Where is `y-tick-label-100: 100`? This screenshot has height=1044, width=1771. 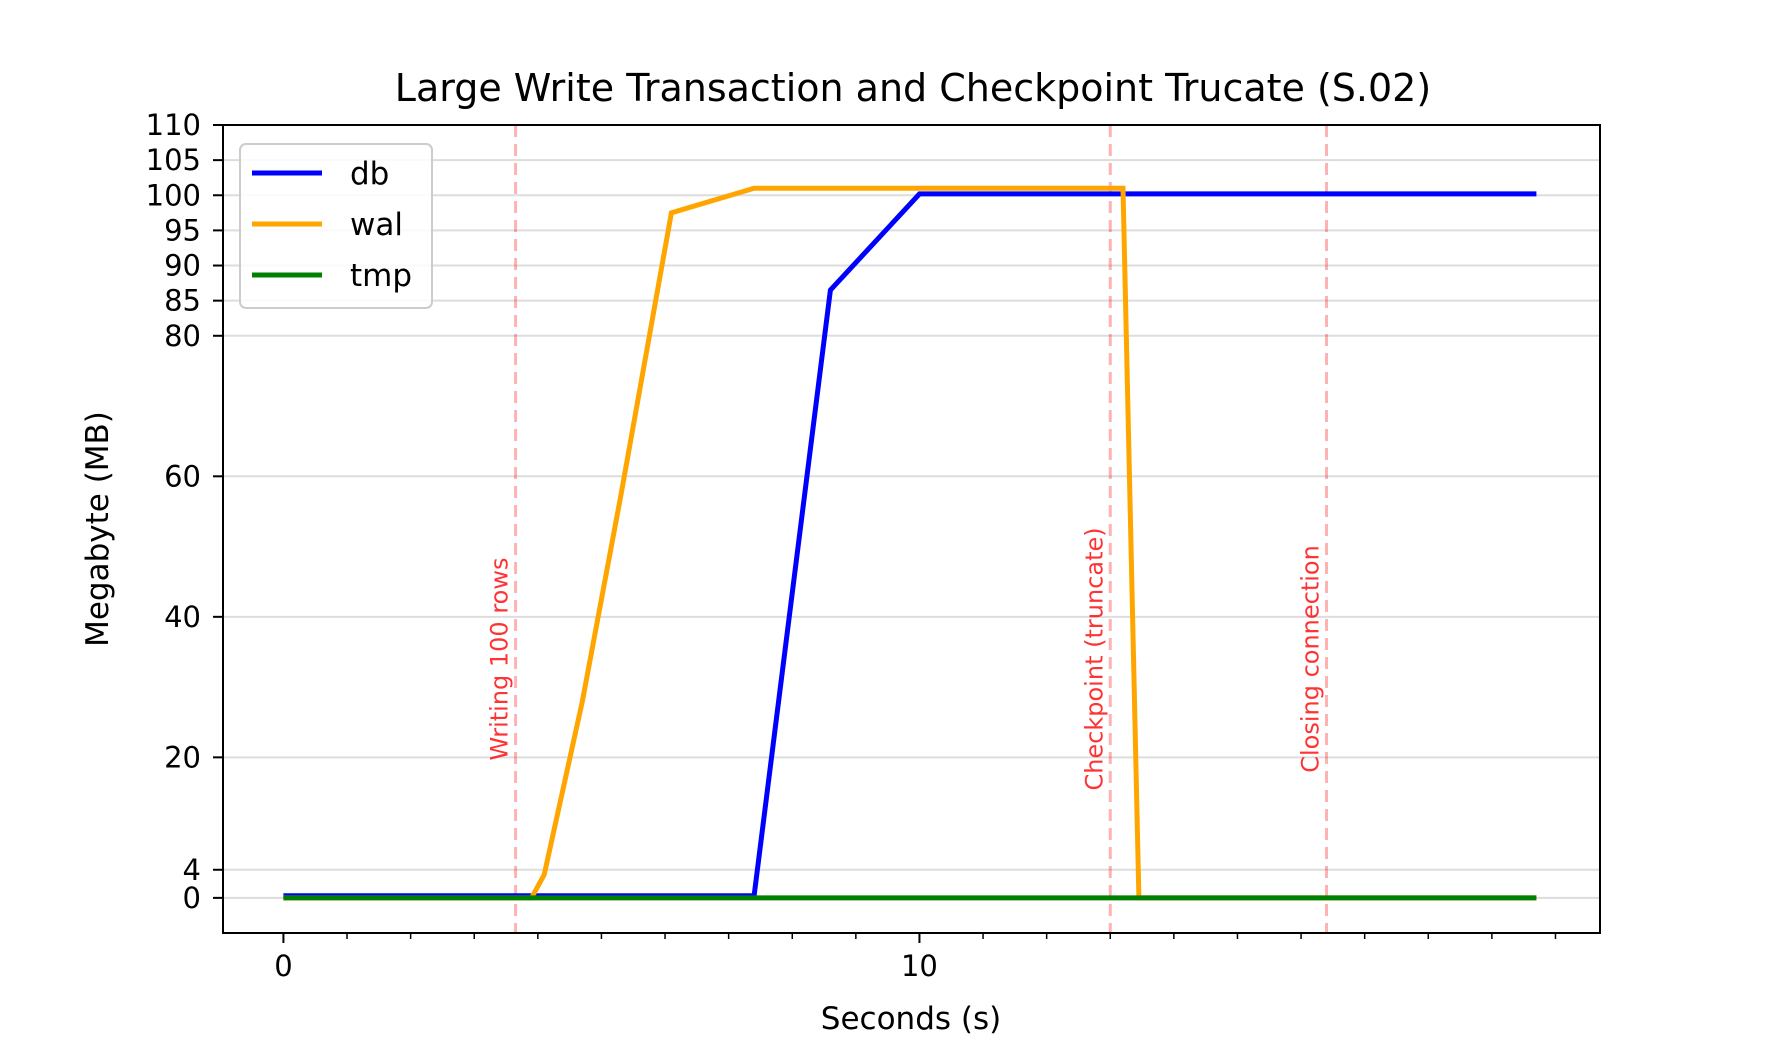
y-tick-label-100: 100 is located at coordinates (173, 195).